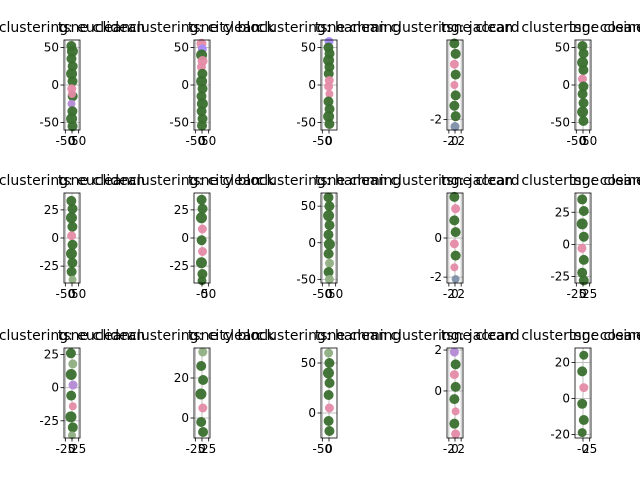  I want to click on y-tick-label: -2, so click(436, 277).